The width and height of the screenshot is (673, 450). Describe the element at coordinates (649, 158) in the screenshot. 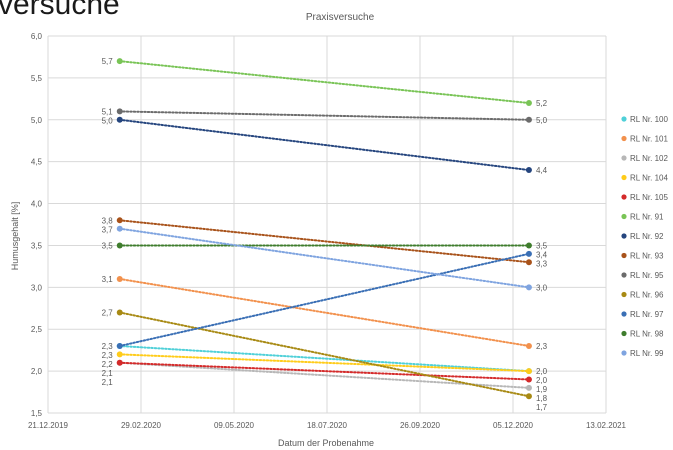

I see `legend-label: RL Nr. 102` at that location.